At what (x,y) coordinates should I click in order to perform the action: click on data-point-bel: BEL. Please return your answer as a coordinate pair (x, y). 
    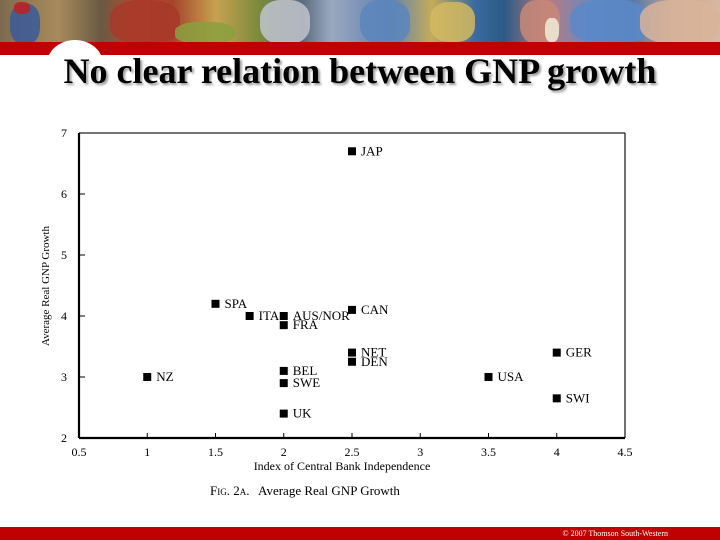
    Looking at the image, I should click on (298, 370).